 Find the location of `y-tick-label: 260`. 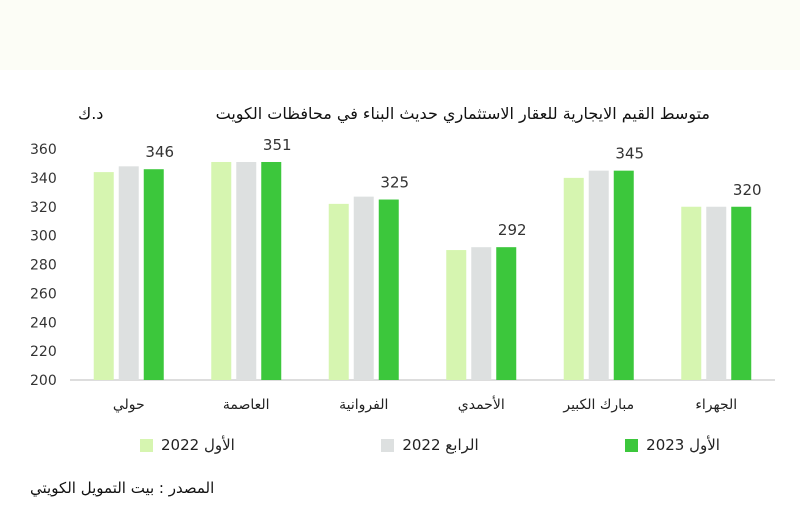

y-tick-label: 260 is located at coordinates (43, 294).